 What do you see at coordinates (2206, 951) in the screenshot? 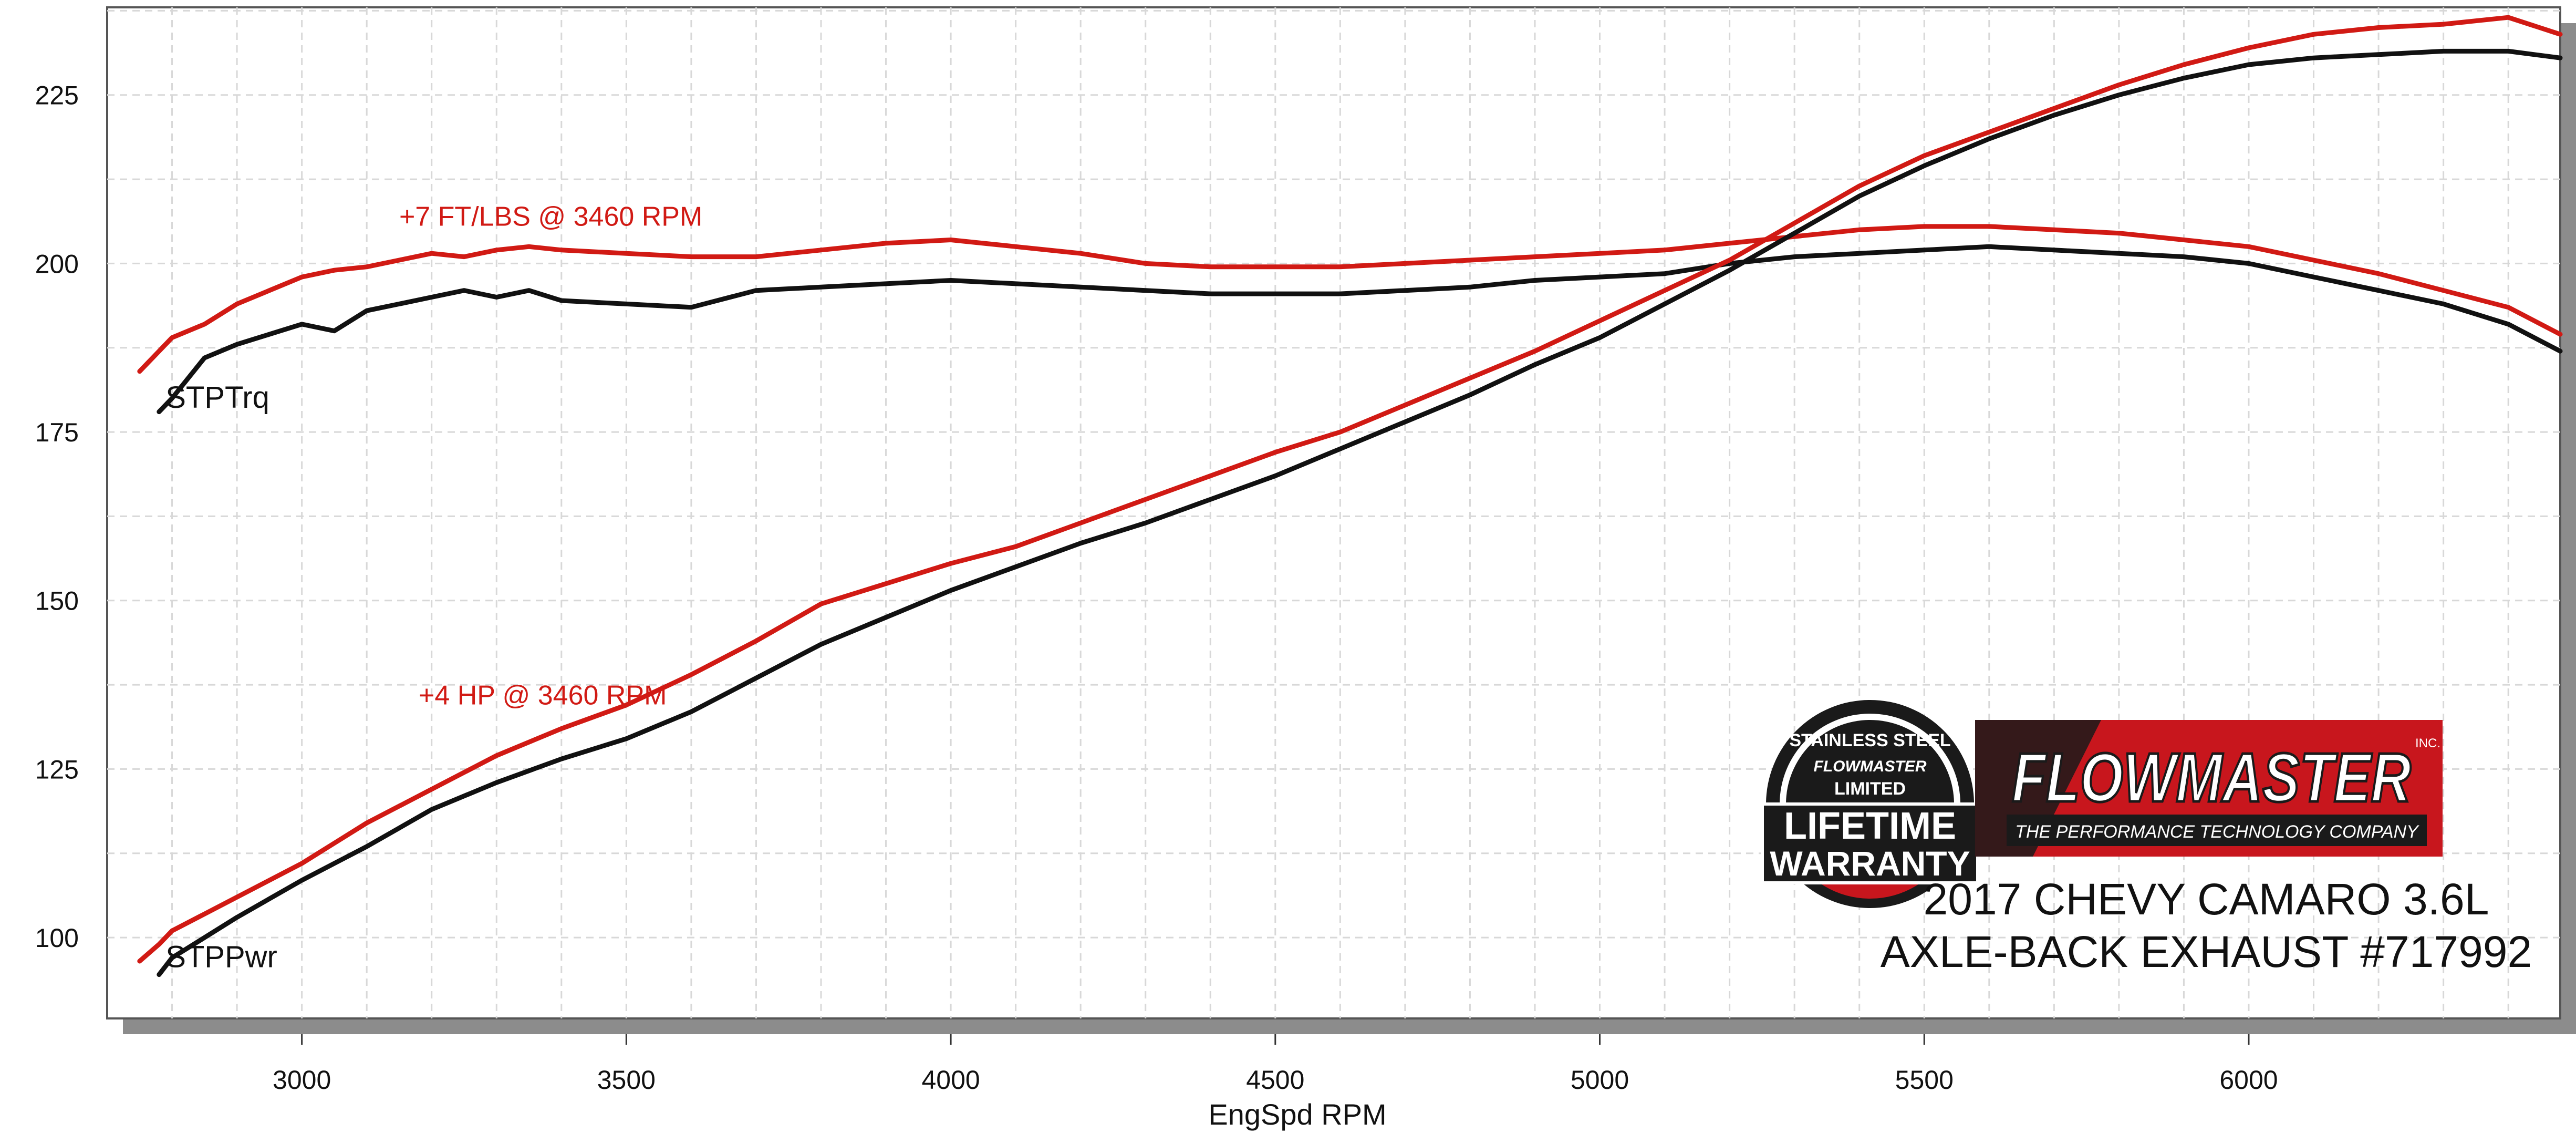
I see `caption-line-2: AXLE-BACK EXHAUST #717992` at bounding box center [2206, 951].